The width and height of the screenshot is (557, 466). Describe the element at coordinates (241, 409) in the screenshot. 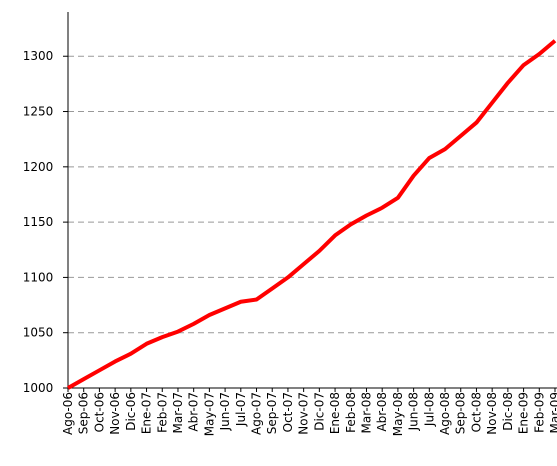

I see `x-tick-label: Jul-07` at that location.